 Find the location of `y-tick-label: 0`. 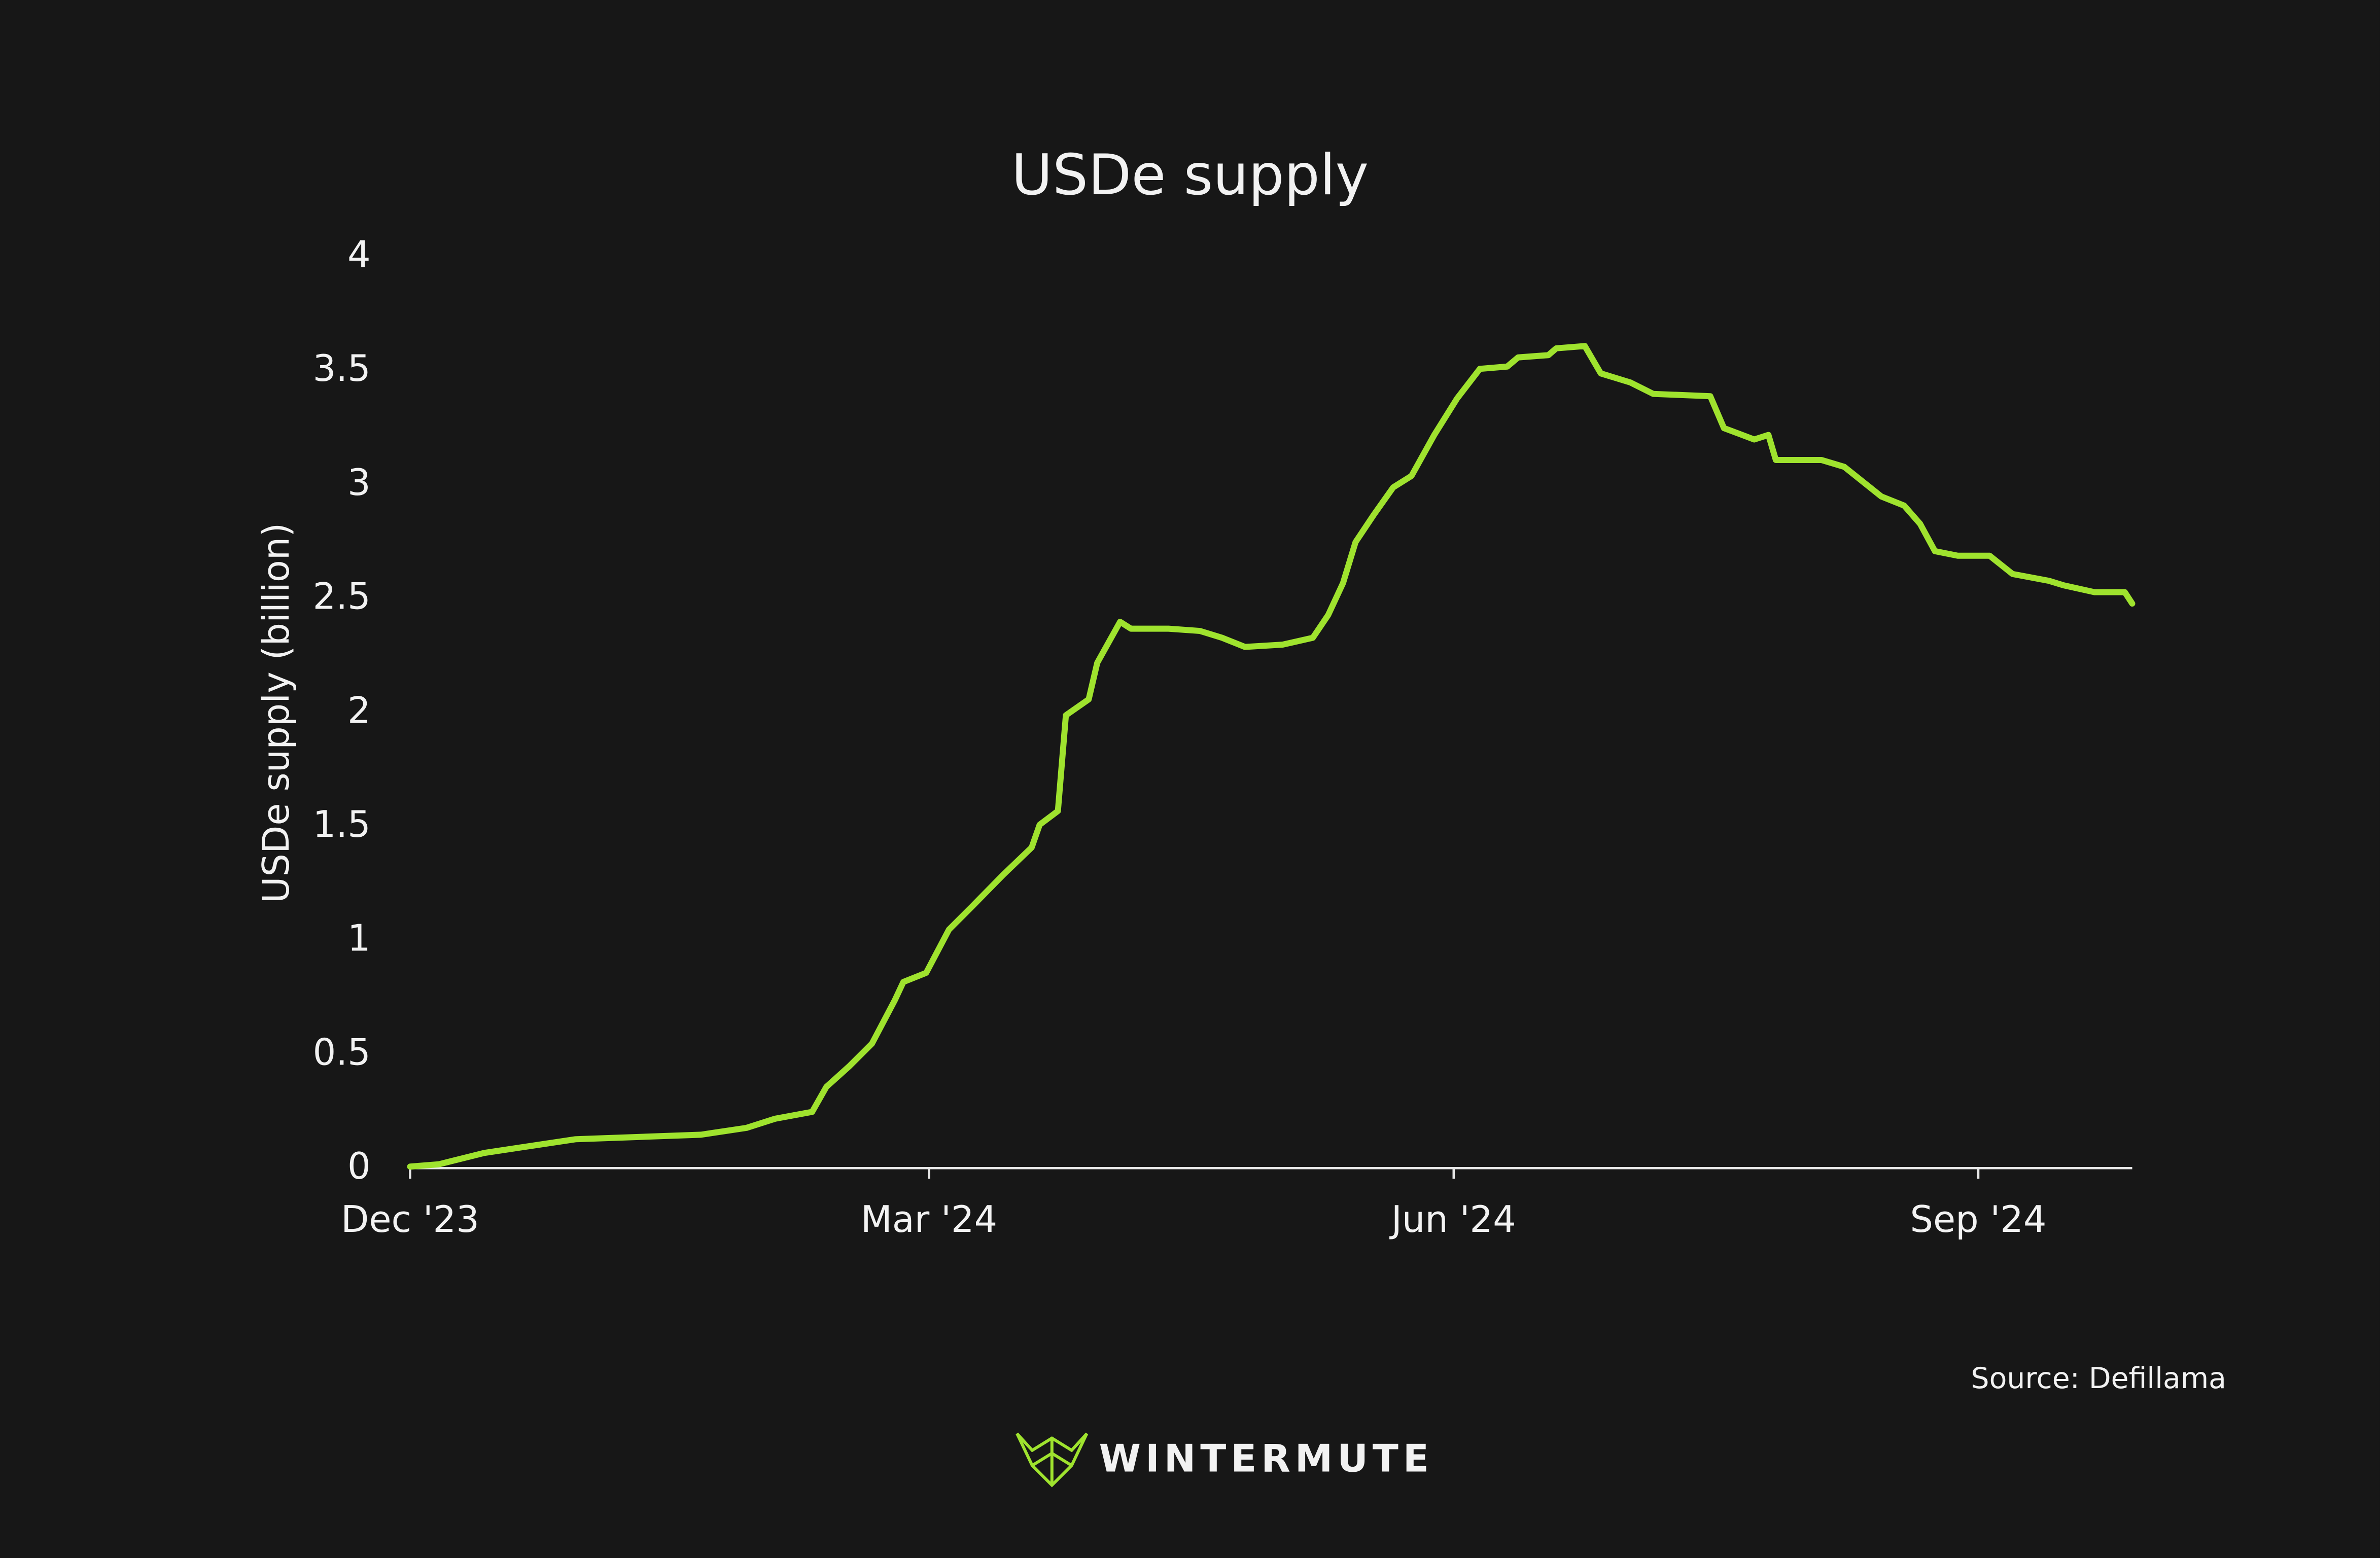

y-tick-label: 0 is located at coordinates (359, 1166).